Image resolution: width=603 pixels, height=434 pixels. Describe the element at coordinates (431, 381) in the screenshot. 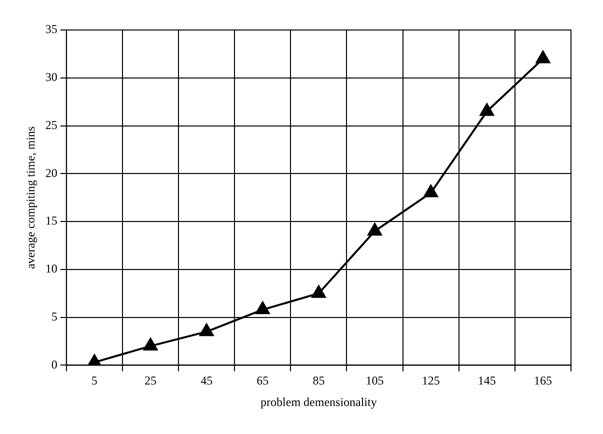

I see `x-tick-label: 125` at that location.